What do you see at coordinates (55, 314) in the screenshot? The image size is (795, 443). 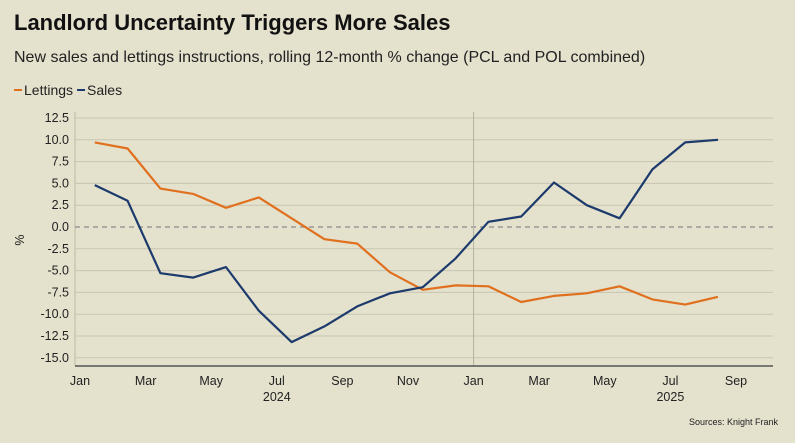 I see `y-tick-label: -10.0` at bounding box center [55, 314].